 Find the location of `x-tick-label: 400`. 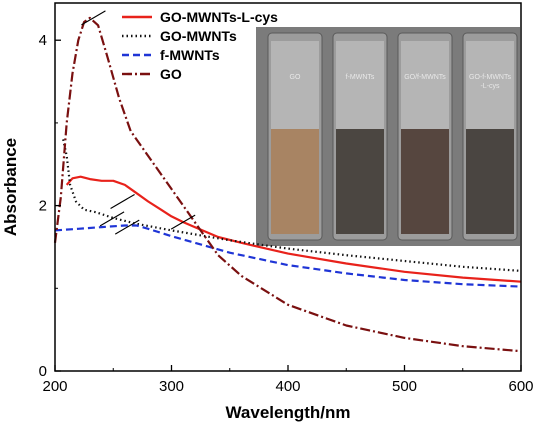

x-tick-label: 400 is located at coordinates (287, 386).